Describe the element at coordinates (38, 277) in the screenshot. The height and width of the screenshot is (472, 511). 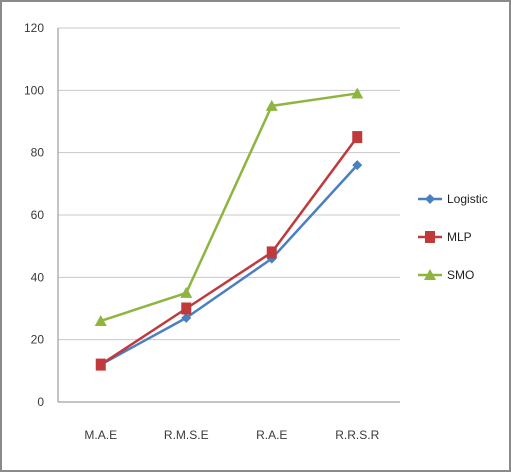
I see `y-tick-label: 40` at that location.